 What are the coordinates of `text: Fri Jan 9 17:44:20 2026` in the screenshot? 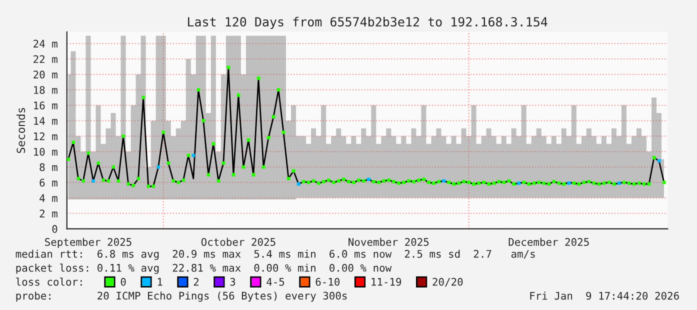 It's located at (604, 296).